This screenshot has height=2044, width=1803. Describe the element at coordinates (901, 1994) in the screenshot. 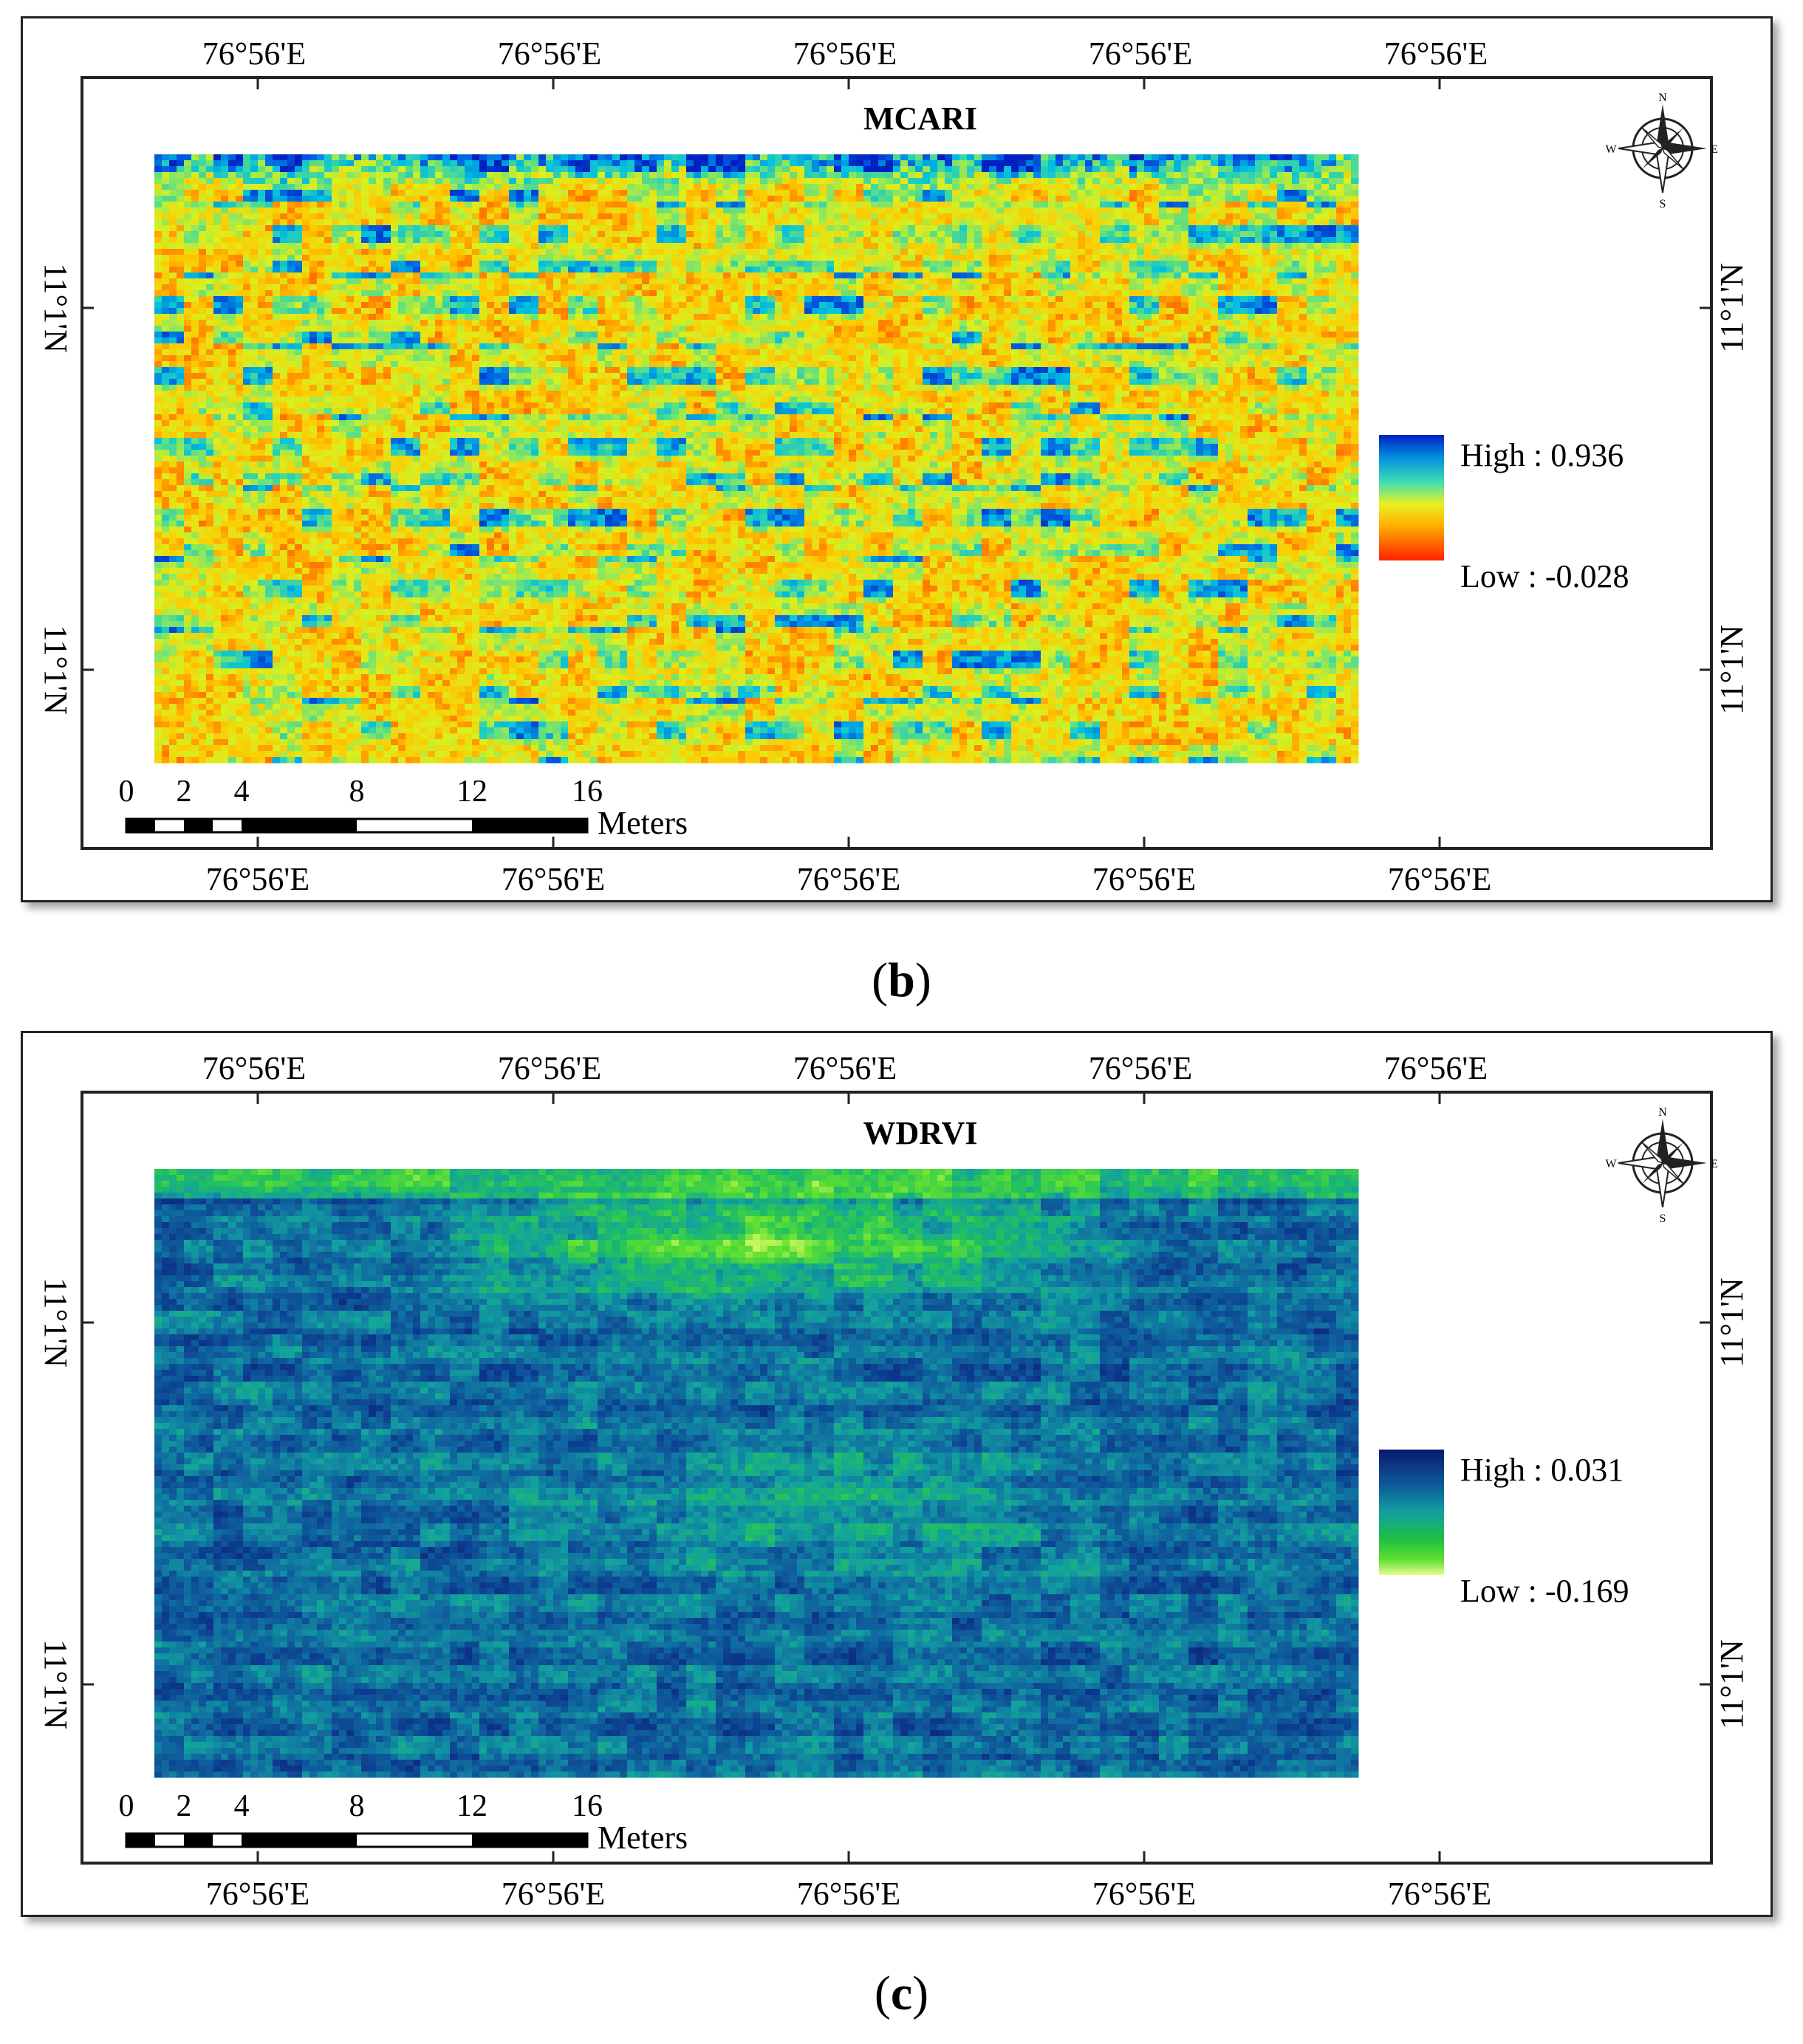

I see `figure-caption-c: (c)` at that location.